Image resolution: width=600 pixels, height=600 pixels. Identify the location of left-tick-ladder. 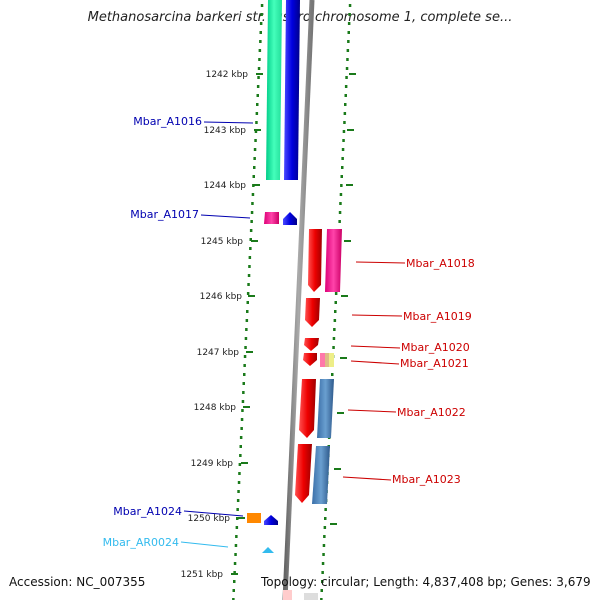
(248, 302).